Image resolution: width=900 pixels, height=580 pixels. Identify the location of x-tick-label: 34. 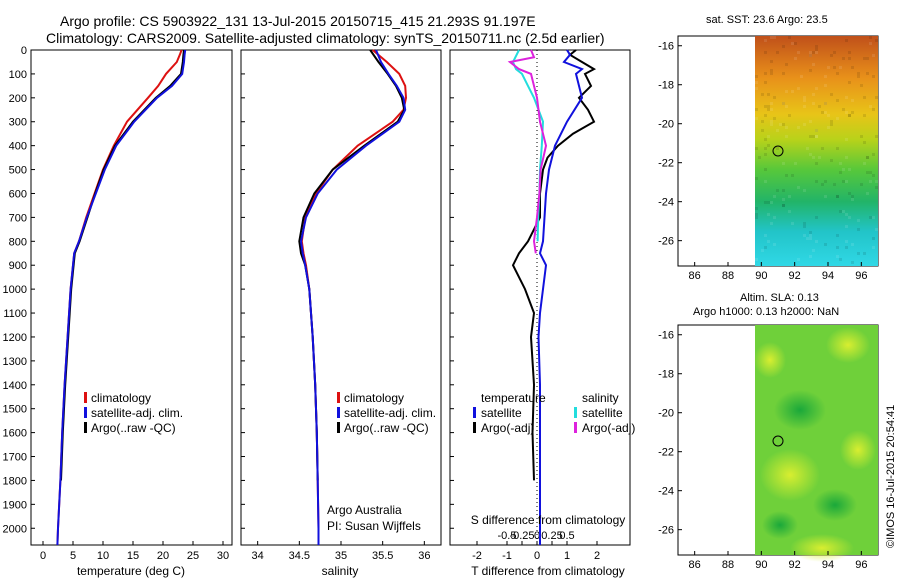
(258, 556).